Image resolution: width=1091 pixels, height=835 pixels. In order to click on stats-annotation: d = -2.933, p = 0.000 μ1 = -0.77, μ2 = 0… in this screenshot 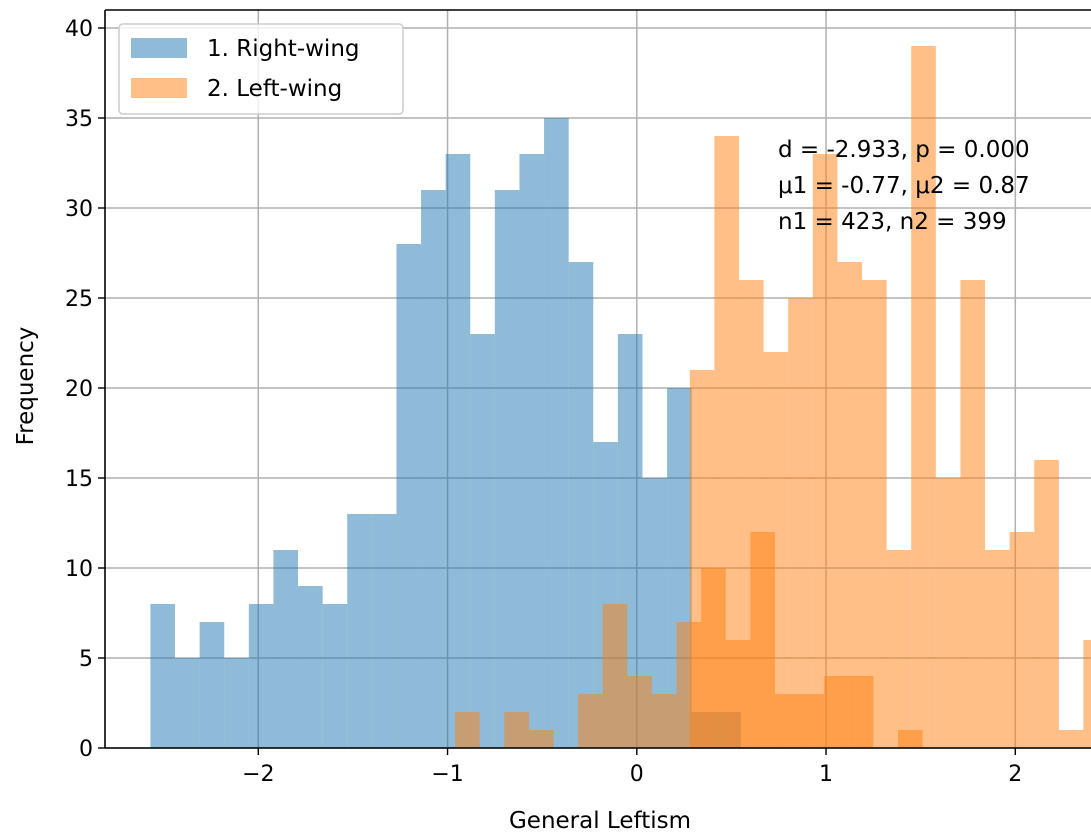, I will do `click(904, 186)`.